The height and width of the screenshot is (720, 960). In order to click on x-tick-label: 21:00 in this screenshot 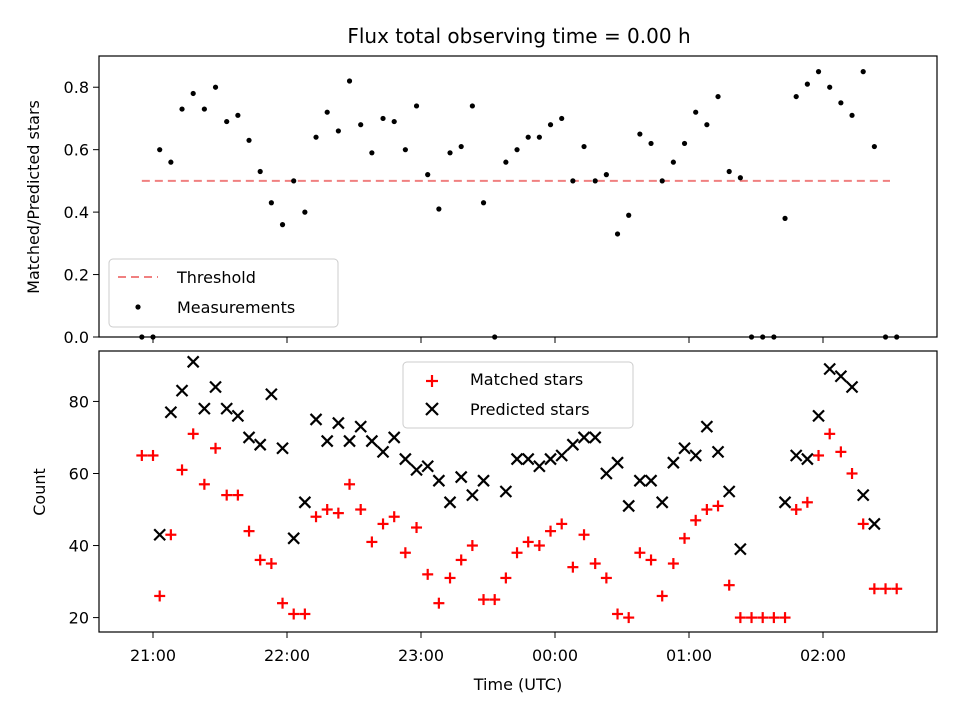, I will do `click(153, 655)`.